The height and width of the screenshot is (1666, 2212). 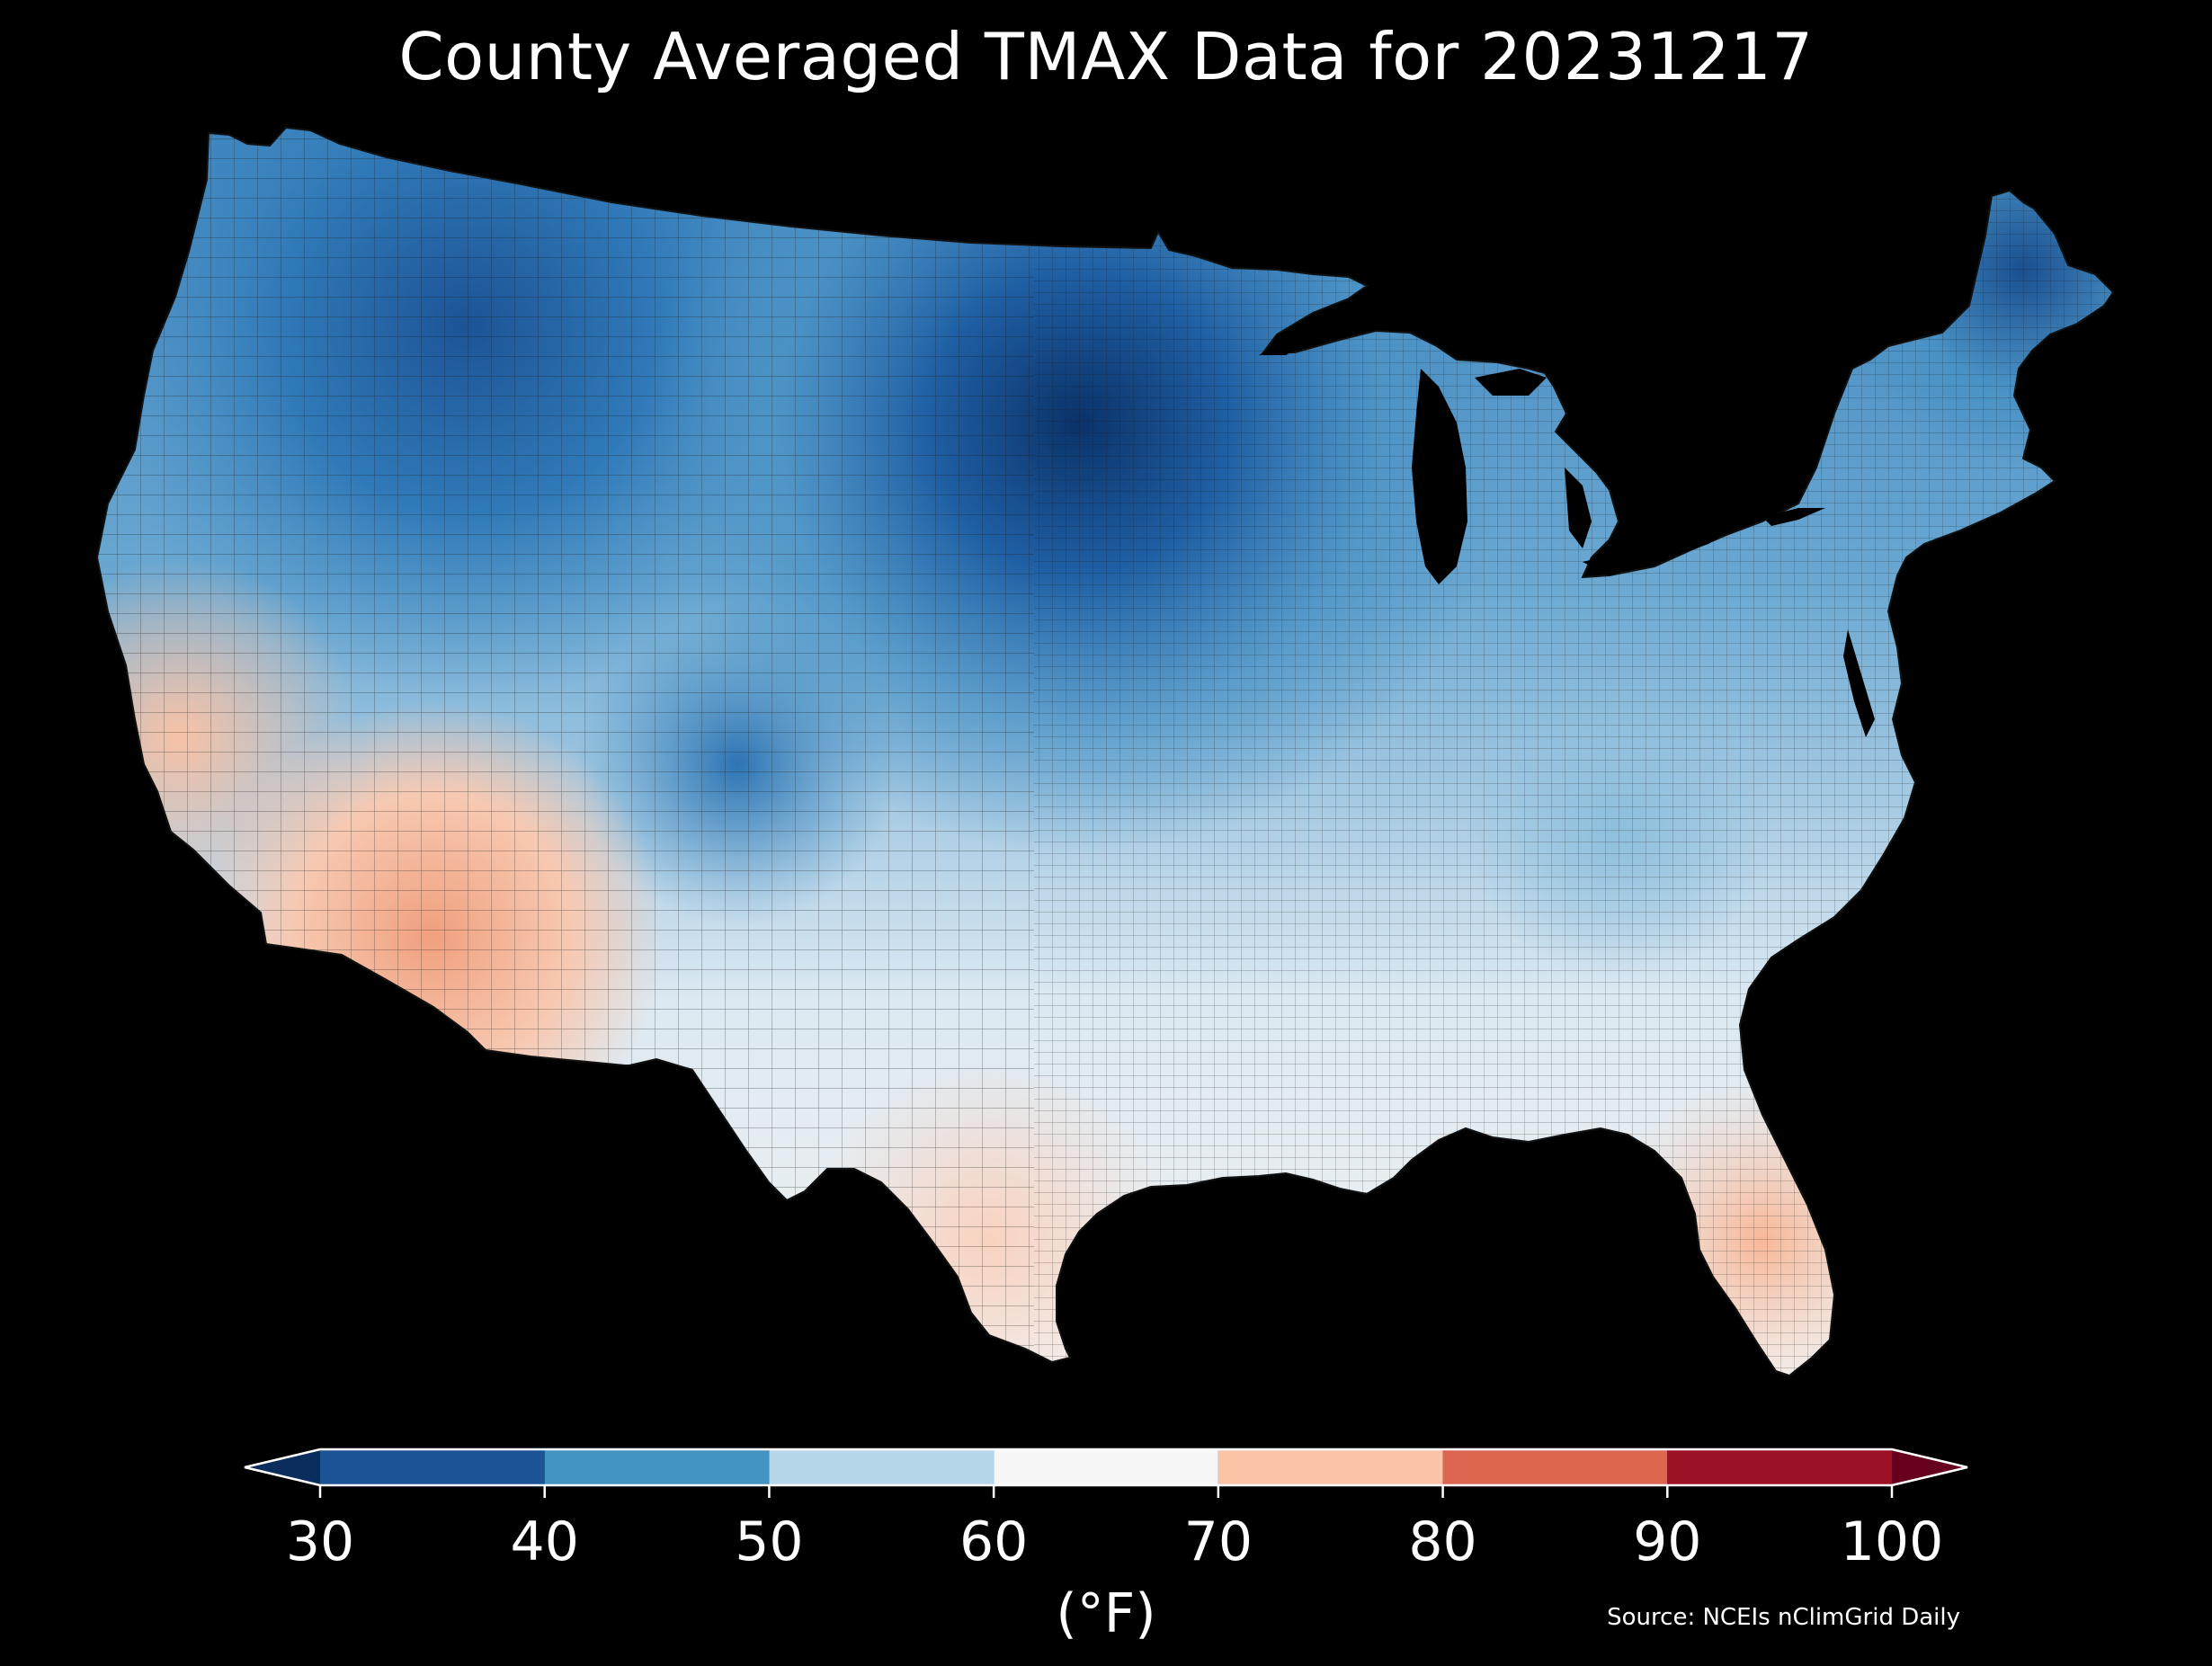 I want to click on colorbar-tick-label: 100, so click(x=1892, y=1542).